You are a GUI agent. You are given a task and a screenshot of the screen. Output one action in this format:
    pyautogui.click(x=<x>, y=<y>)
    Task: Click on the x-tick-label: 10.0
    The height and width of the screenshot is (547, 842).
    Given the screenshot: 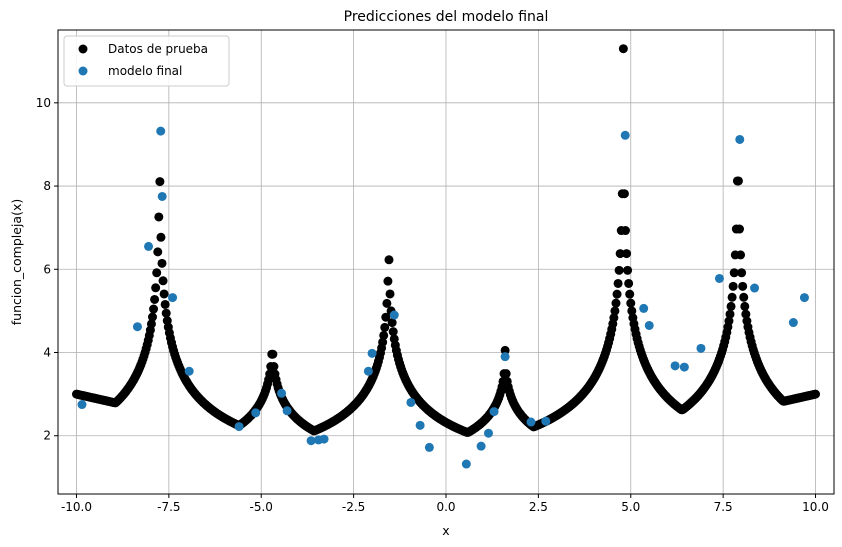 What is the action you would take?
    pyautogui.click(x=815, y=507)
    